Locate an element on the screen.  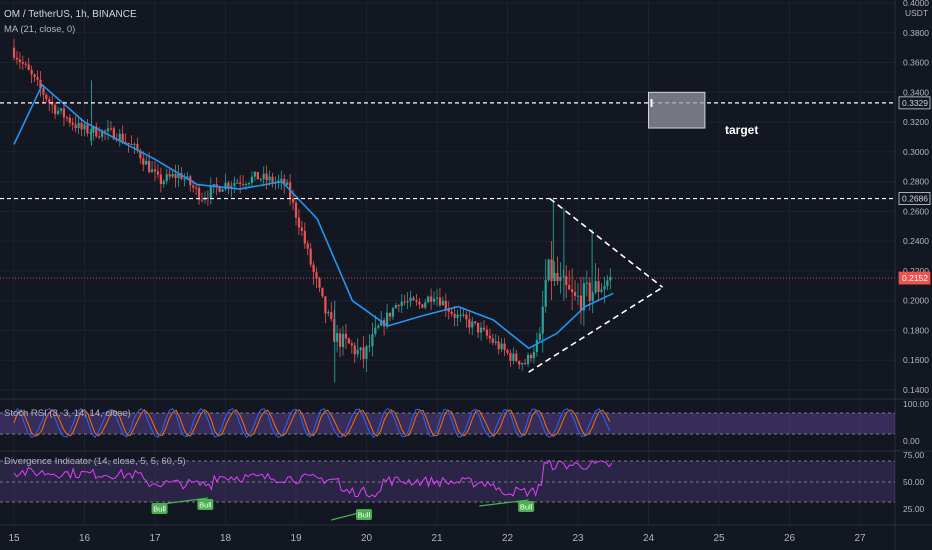
price-tick-label: 0.3800 is located at coordinates (916, 33).